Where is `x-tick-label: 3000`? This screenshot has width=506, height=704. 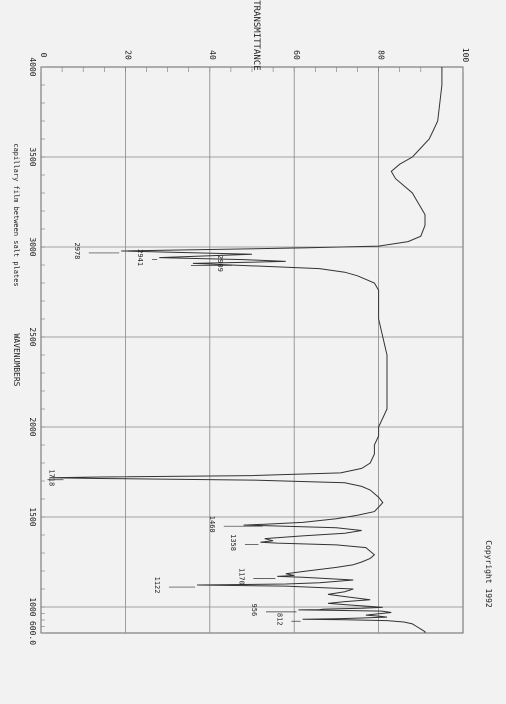 x-tick-label: 3000 is located at coordinates (32, 246).